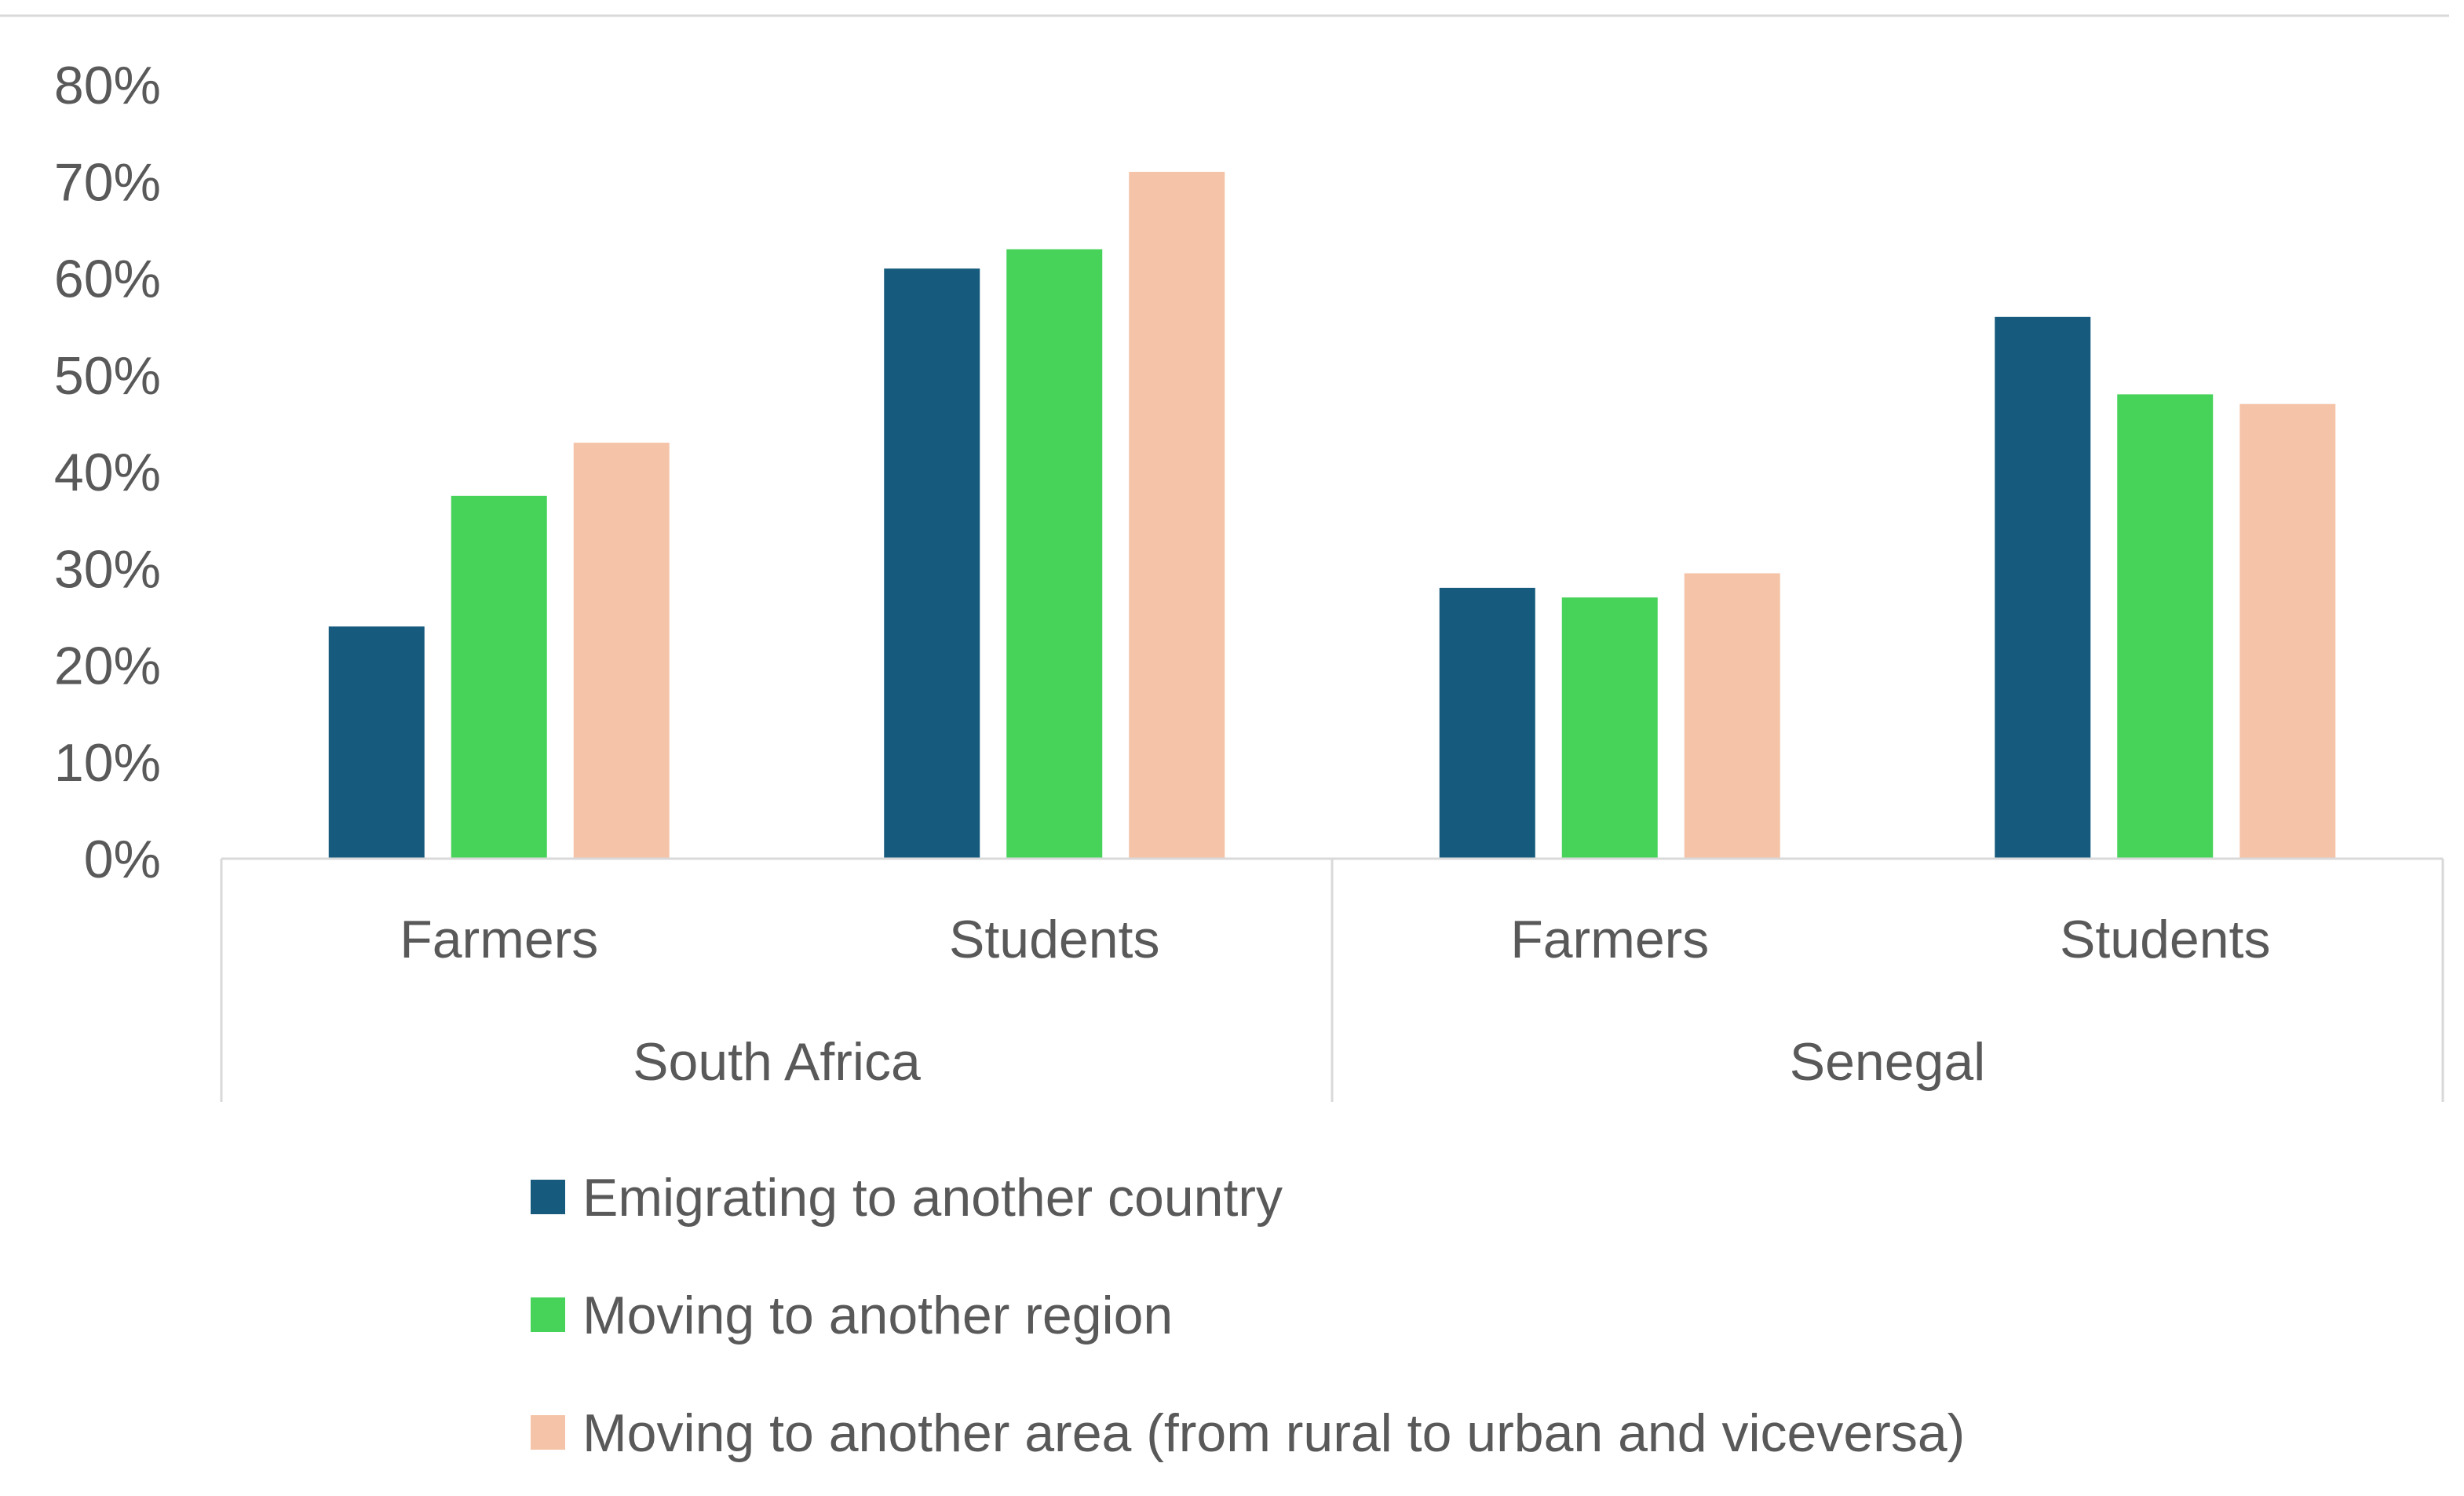 This screenshot has height=1496, width=2464. What do you see at coordinates (932, 1198) in the screenshot?
I see `legend-label: Emigrating to another country` at bounding box center [932, 1198].